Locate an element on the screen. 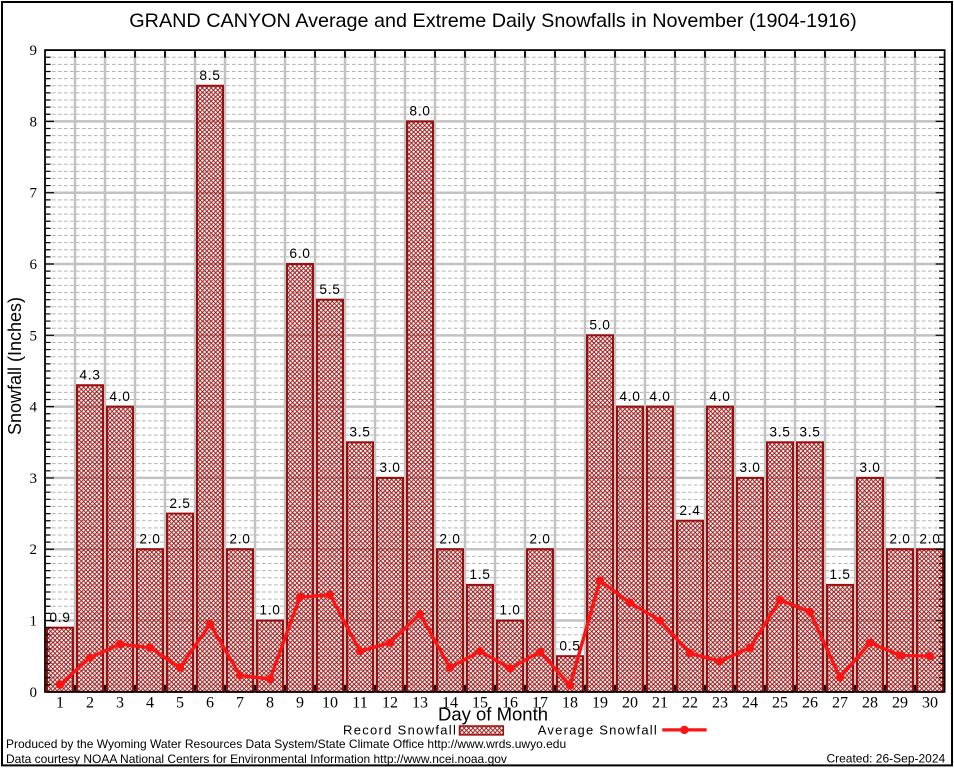  svg-text: 0.5 is located at coordinates (569, 645).